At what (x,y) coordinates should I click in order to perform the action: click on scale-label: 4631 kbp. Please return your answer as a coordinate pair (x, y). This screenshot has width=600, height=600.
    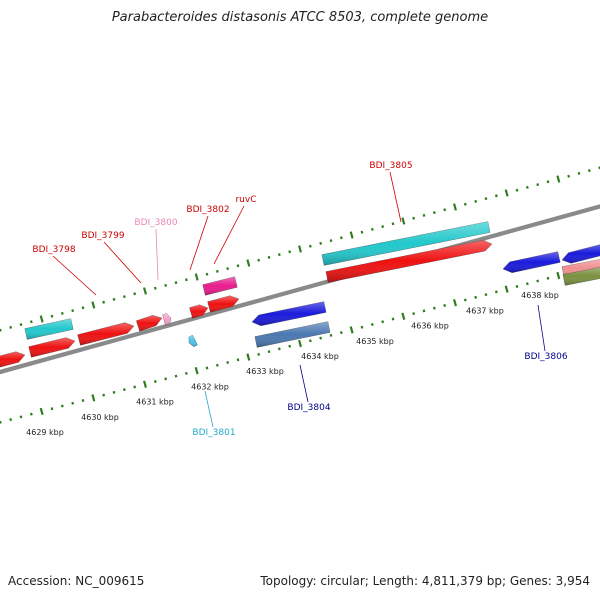
    Looking at the image, I should click on (155, 402).